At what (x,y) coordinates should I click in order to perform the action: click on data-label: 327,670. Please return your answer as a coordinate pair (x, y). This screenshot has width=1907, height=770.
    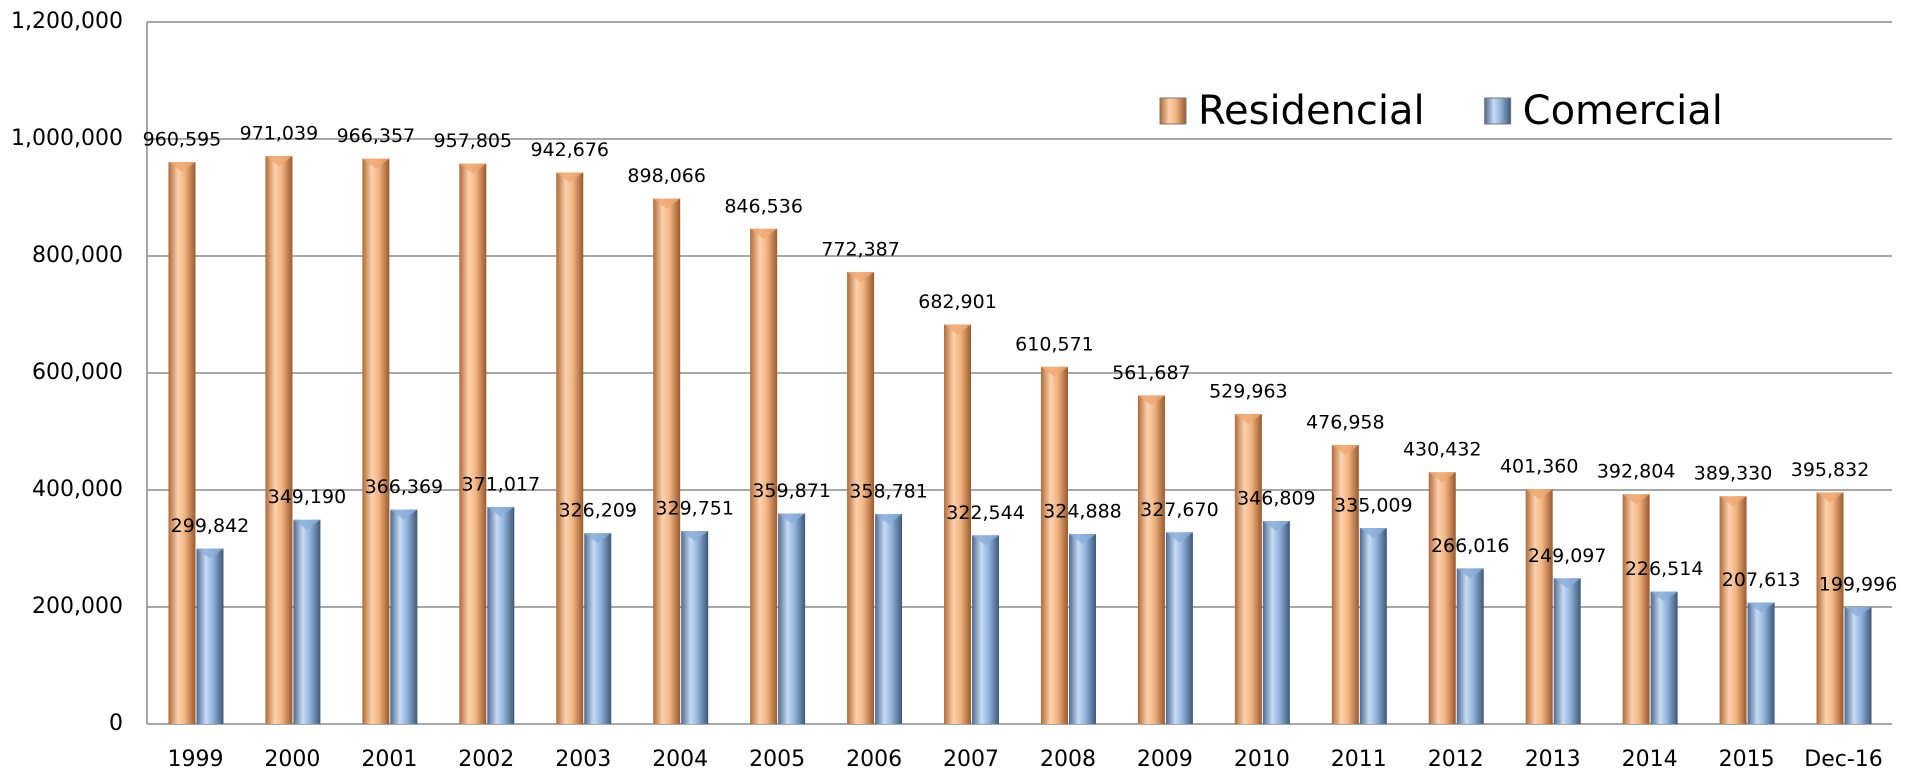
    Looking at the image, I should click on (1179, 510).